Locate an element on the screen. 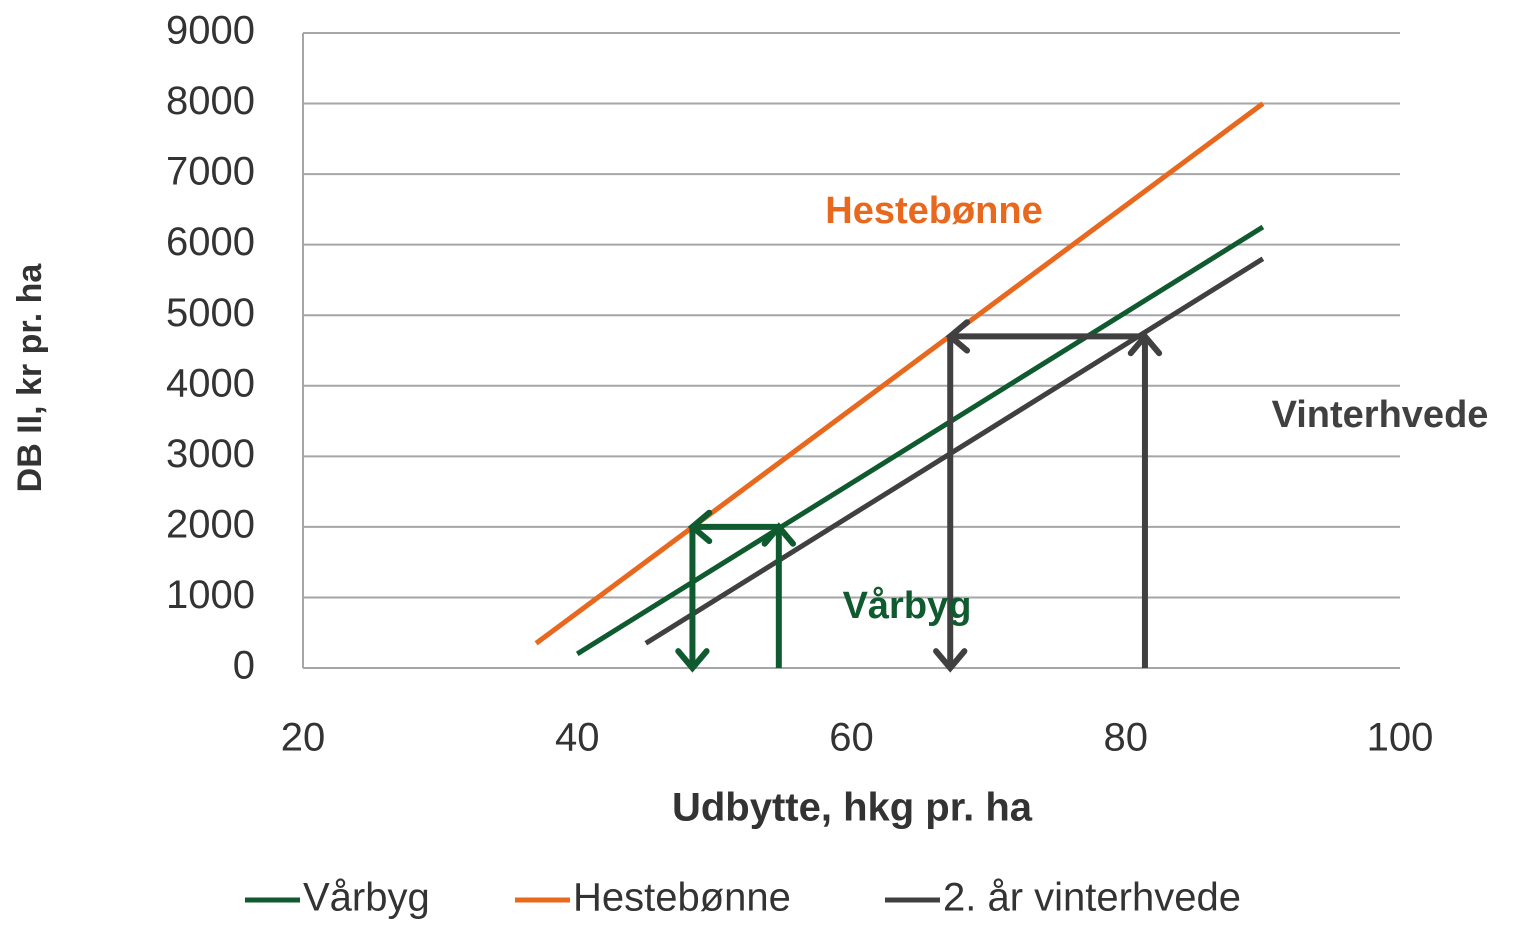  annotation: Vårbyg is located at coordinates (907, 606).